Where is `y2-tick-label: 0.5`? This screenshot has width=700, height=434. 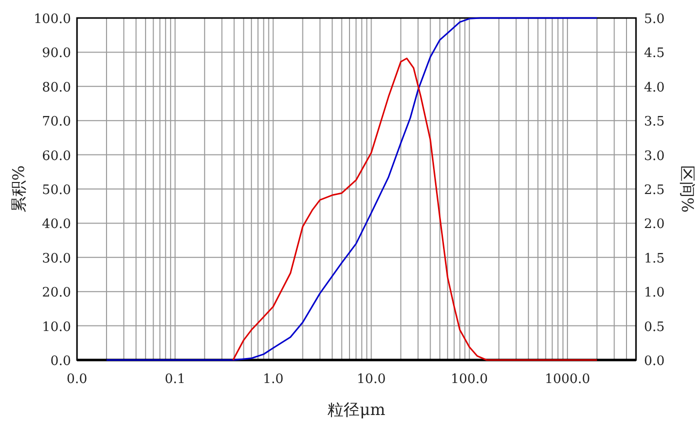 y2-tick-label: 0.5 is located at coordinates (654, 327).